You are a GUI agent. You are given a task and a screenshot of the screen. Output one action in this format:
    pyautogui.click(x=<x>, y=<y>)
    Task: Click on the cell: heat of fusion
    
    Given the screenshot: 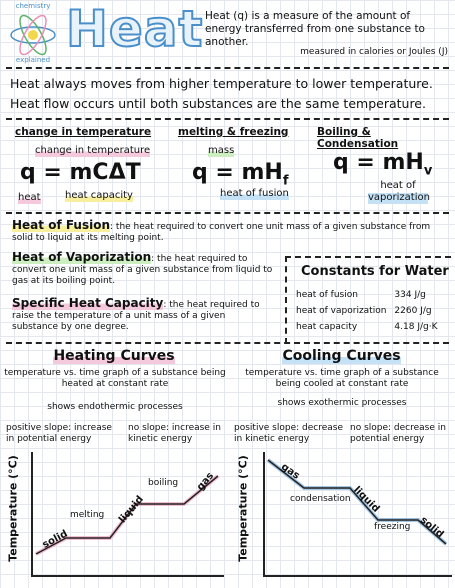 What is the action you would take?
    pyautogui.click(x=327, y=295)
    